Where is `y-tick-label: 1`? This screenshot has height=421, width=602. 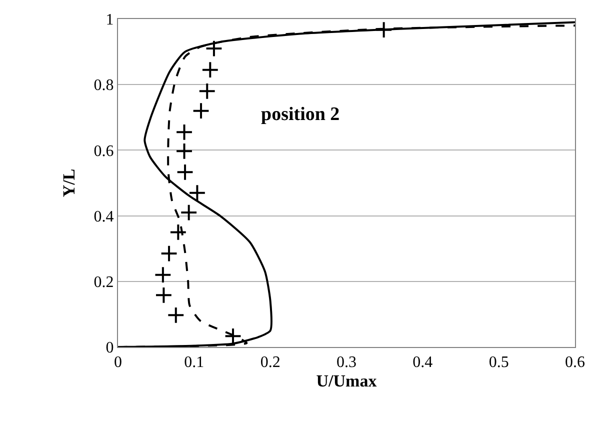 y-tick-label: 1 is located at coordinates (110, 20).